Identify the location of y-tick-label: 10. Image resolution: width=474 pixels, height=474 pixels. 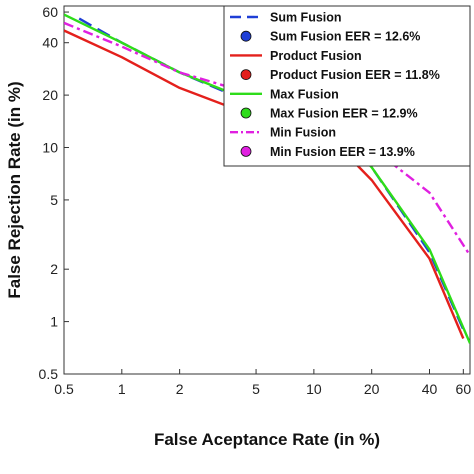
(50, 148).